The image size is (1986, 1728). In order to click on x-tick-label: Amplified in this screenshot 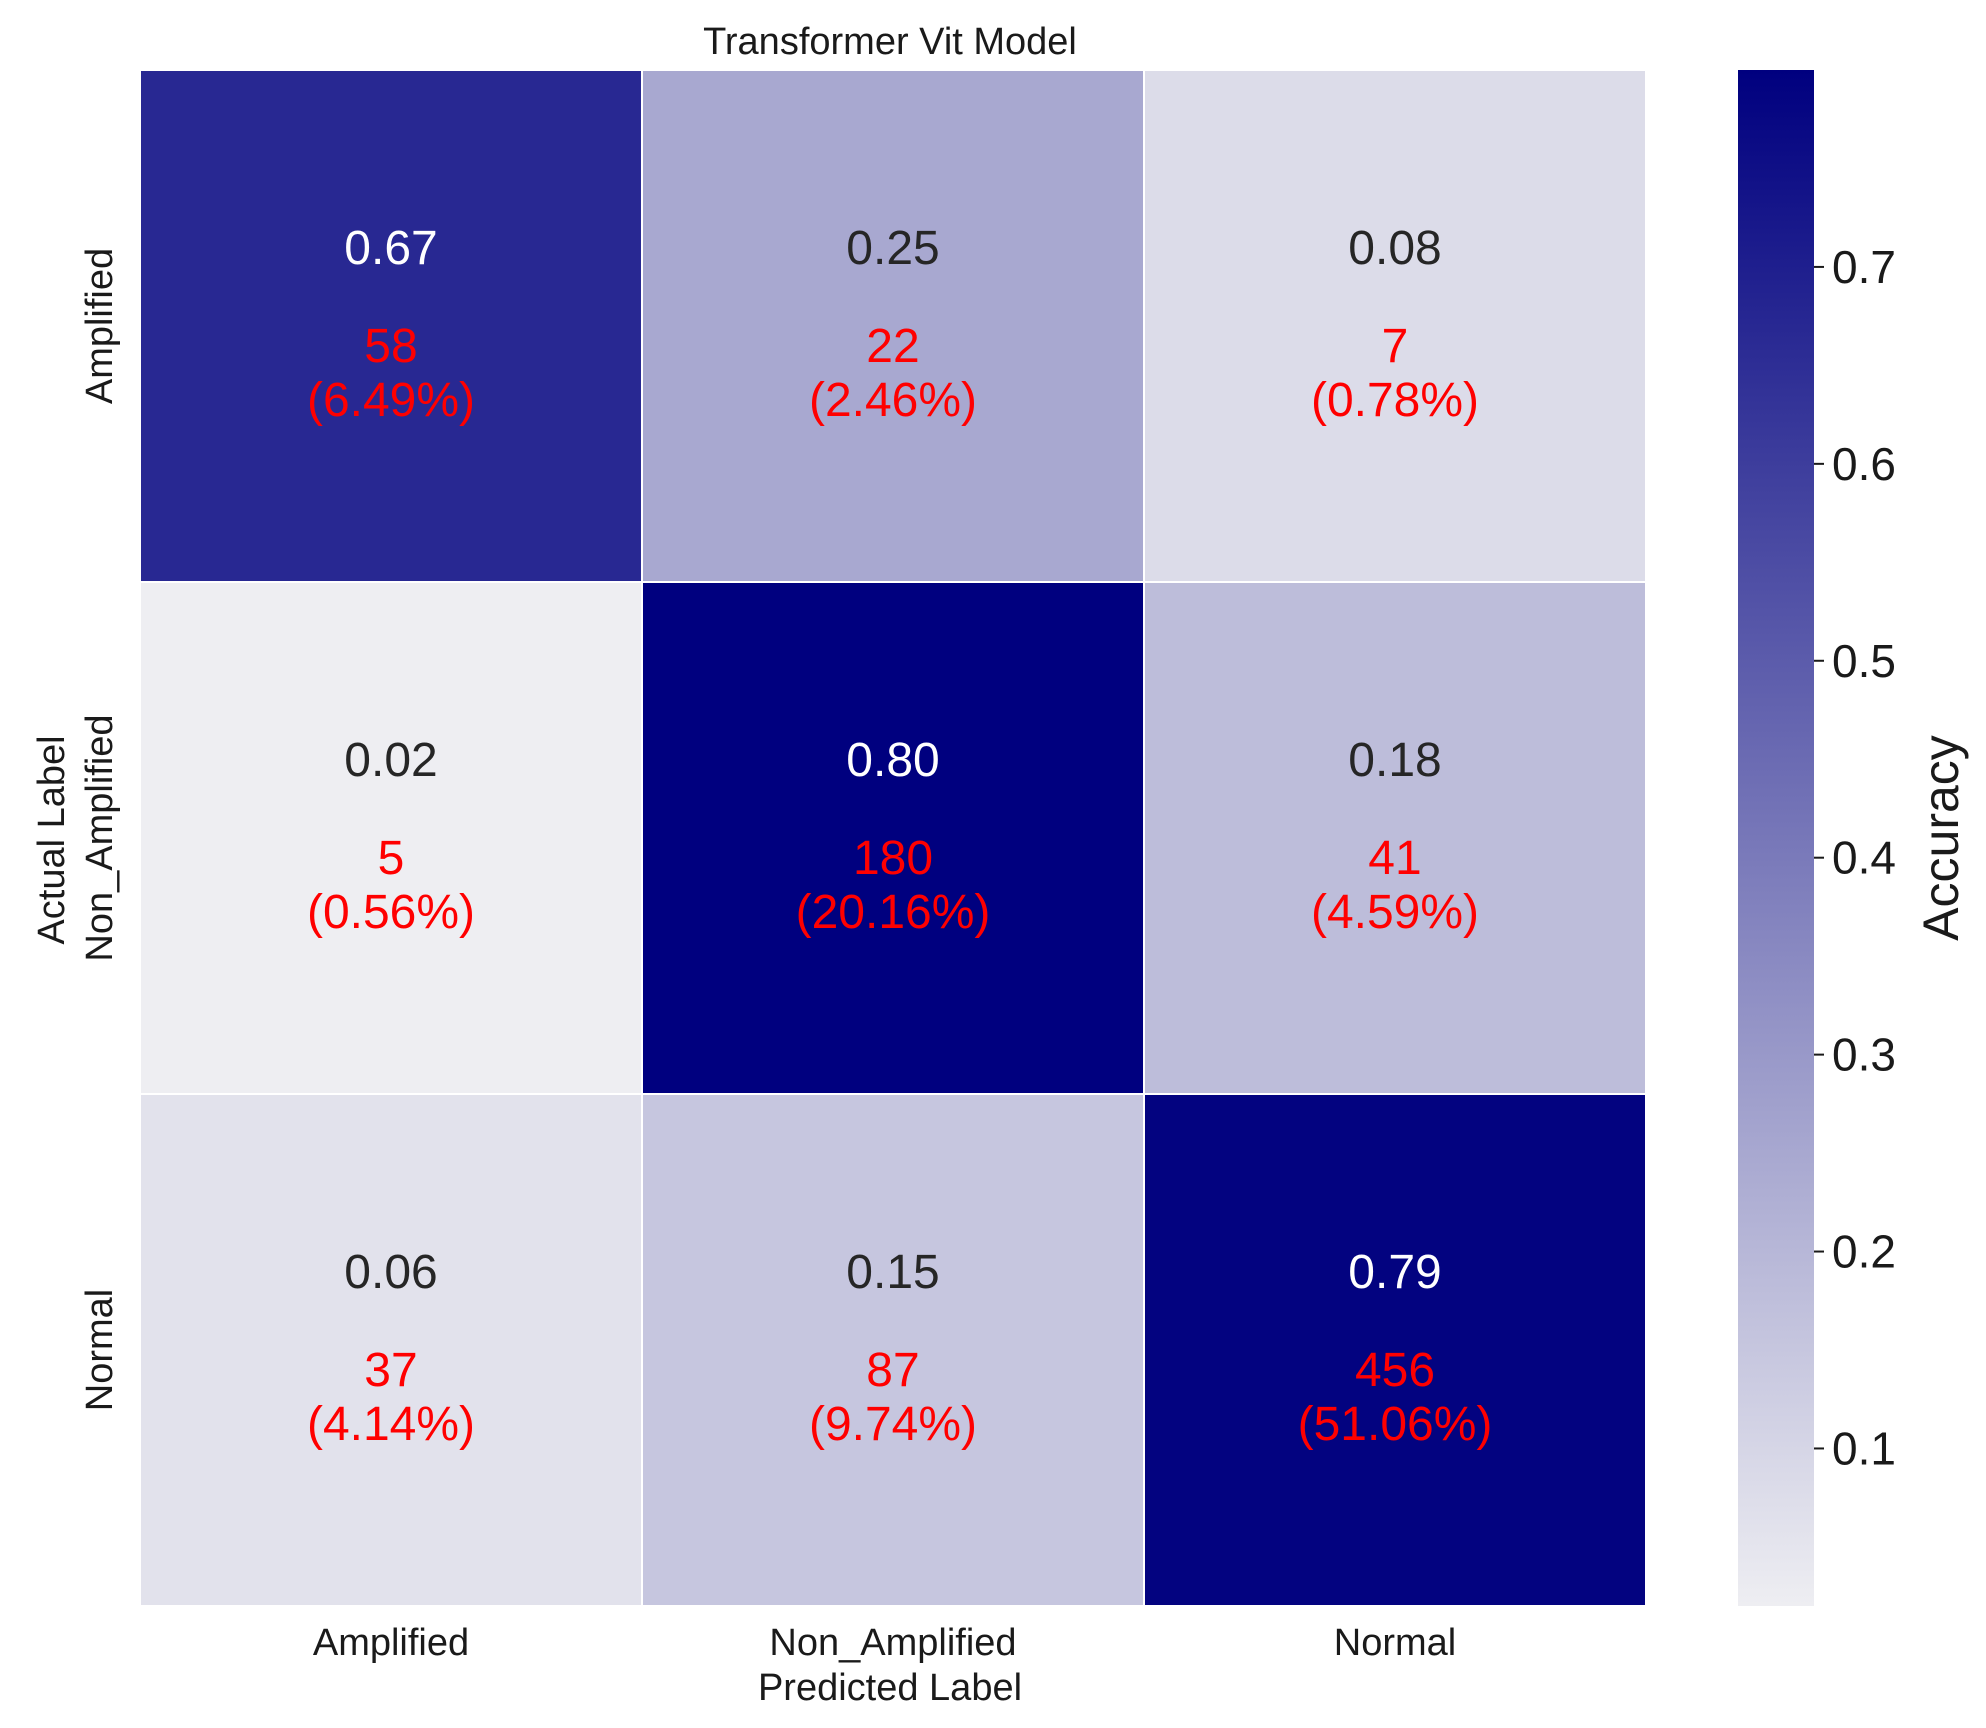, I will do `click(391, 1643)`.